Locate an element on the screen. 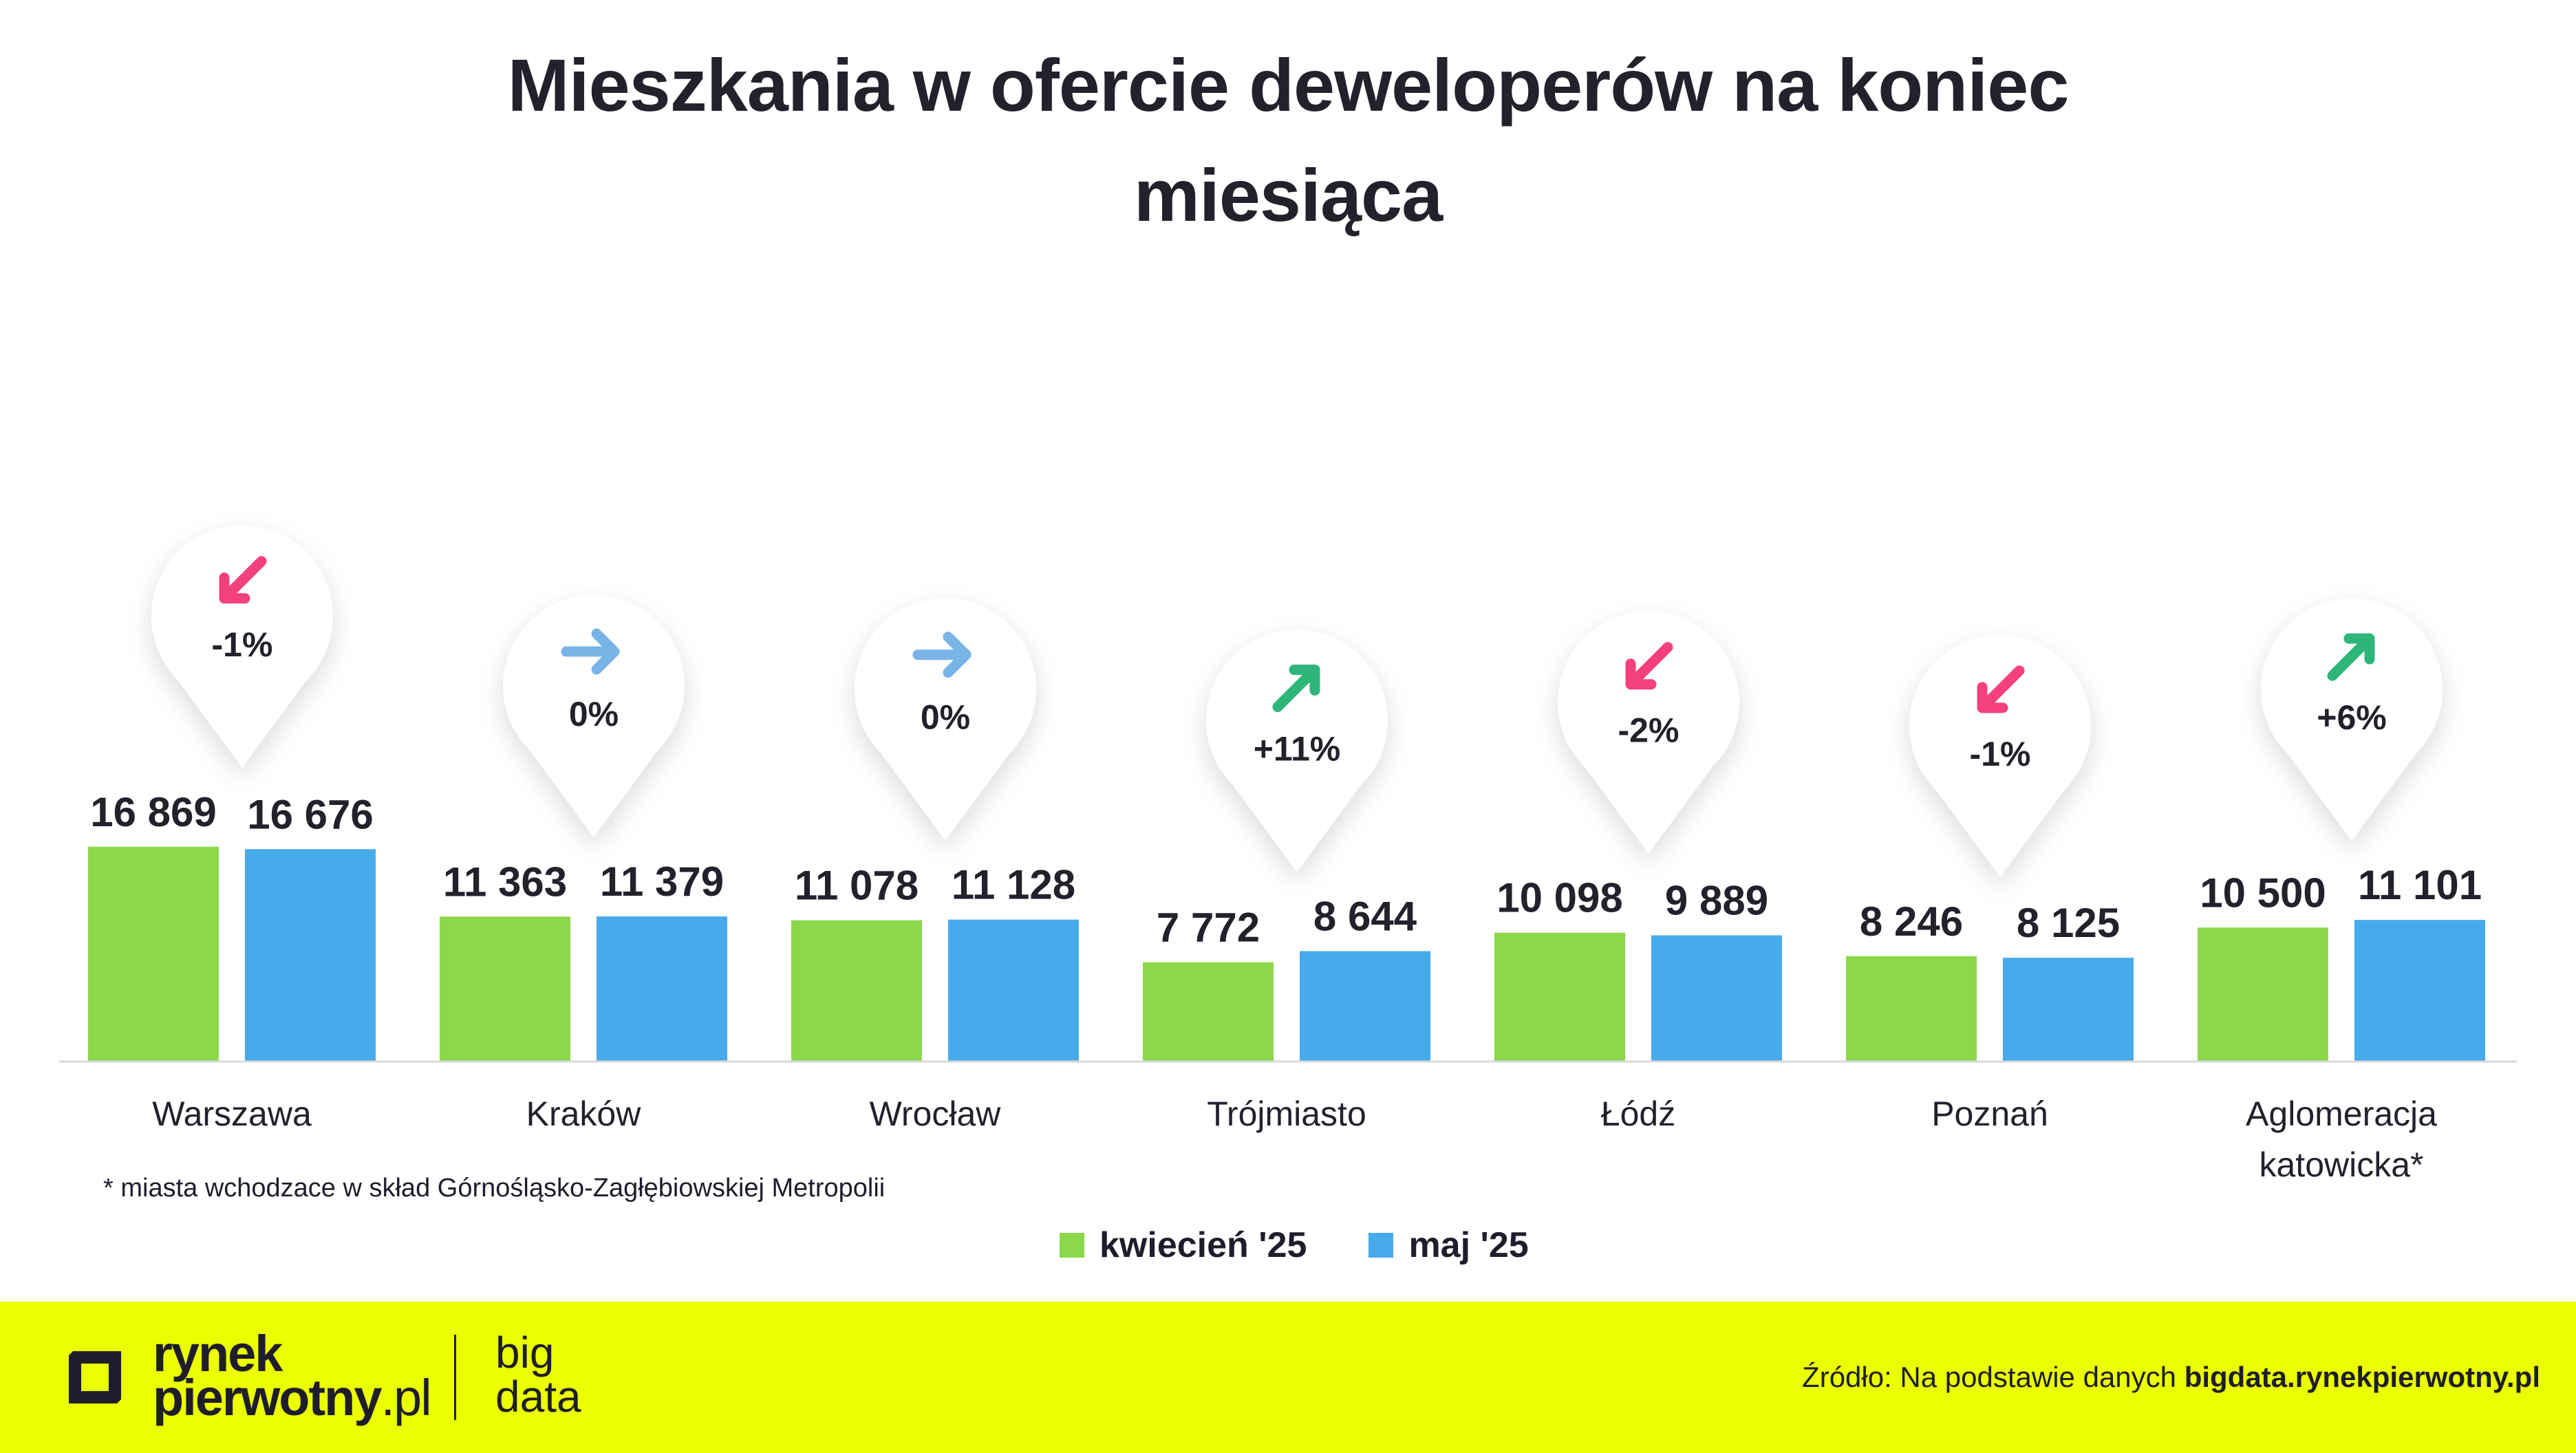  rynekpierwotny-logo-icon is located at coordinates (95, 1377).